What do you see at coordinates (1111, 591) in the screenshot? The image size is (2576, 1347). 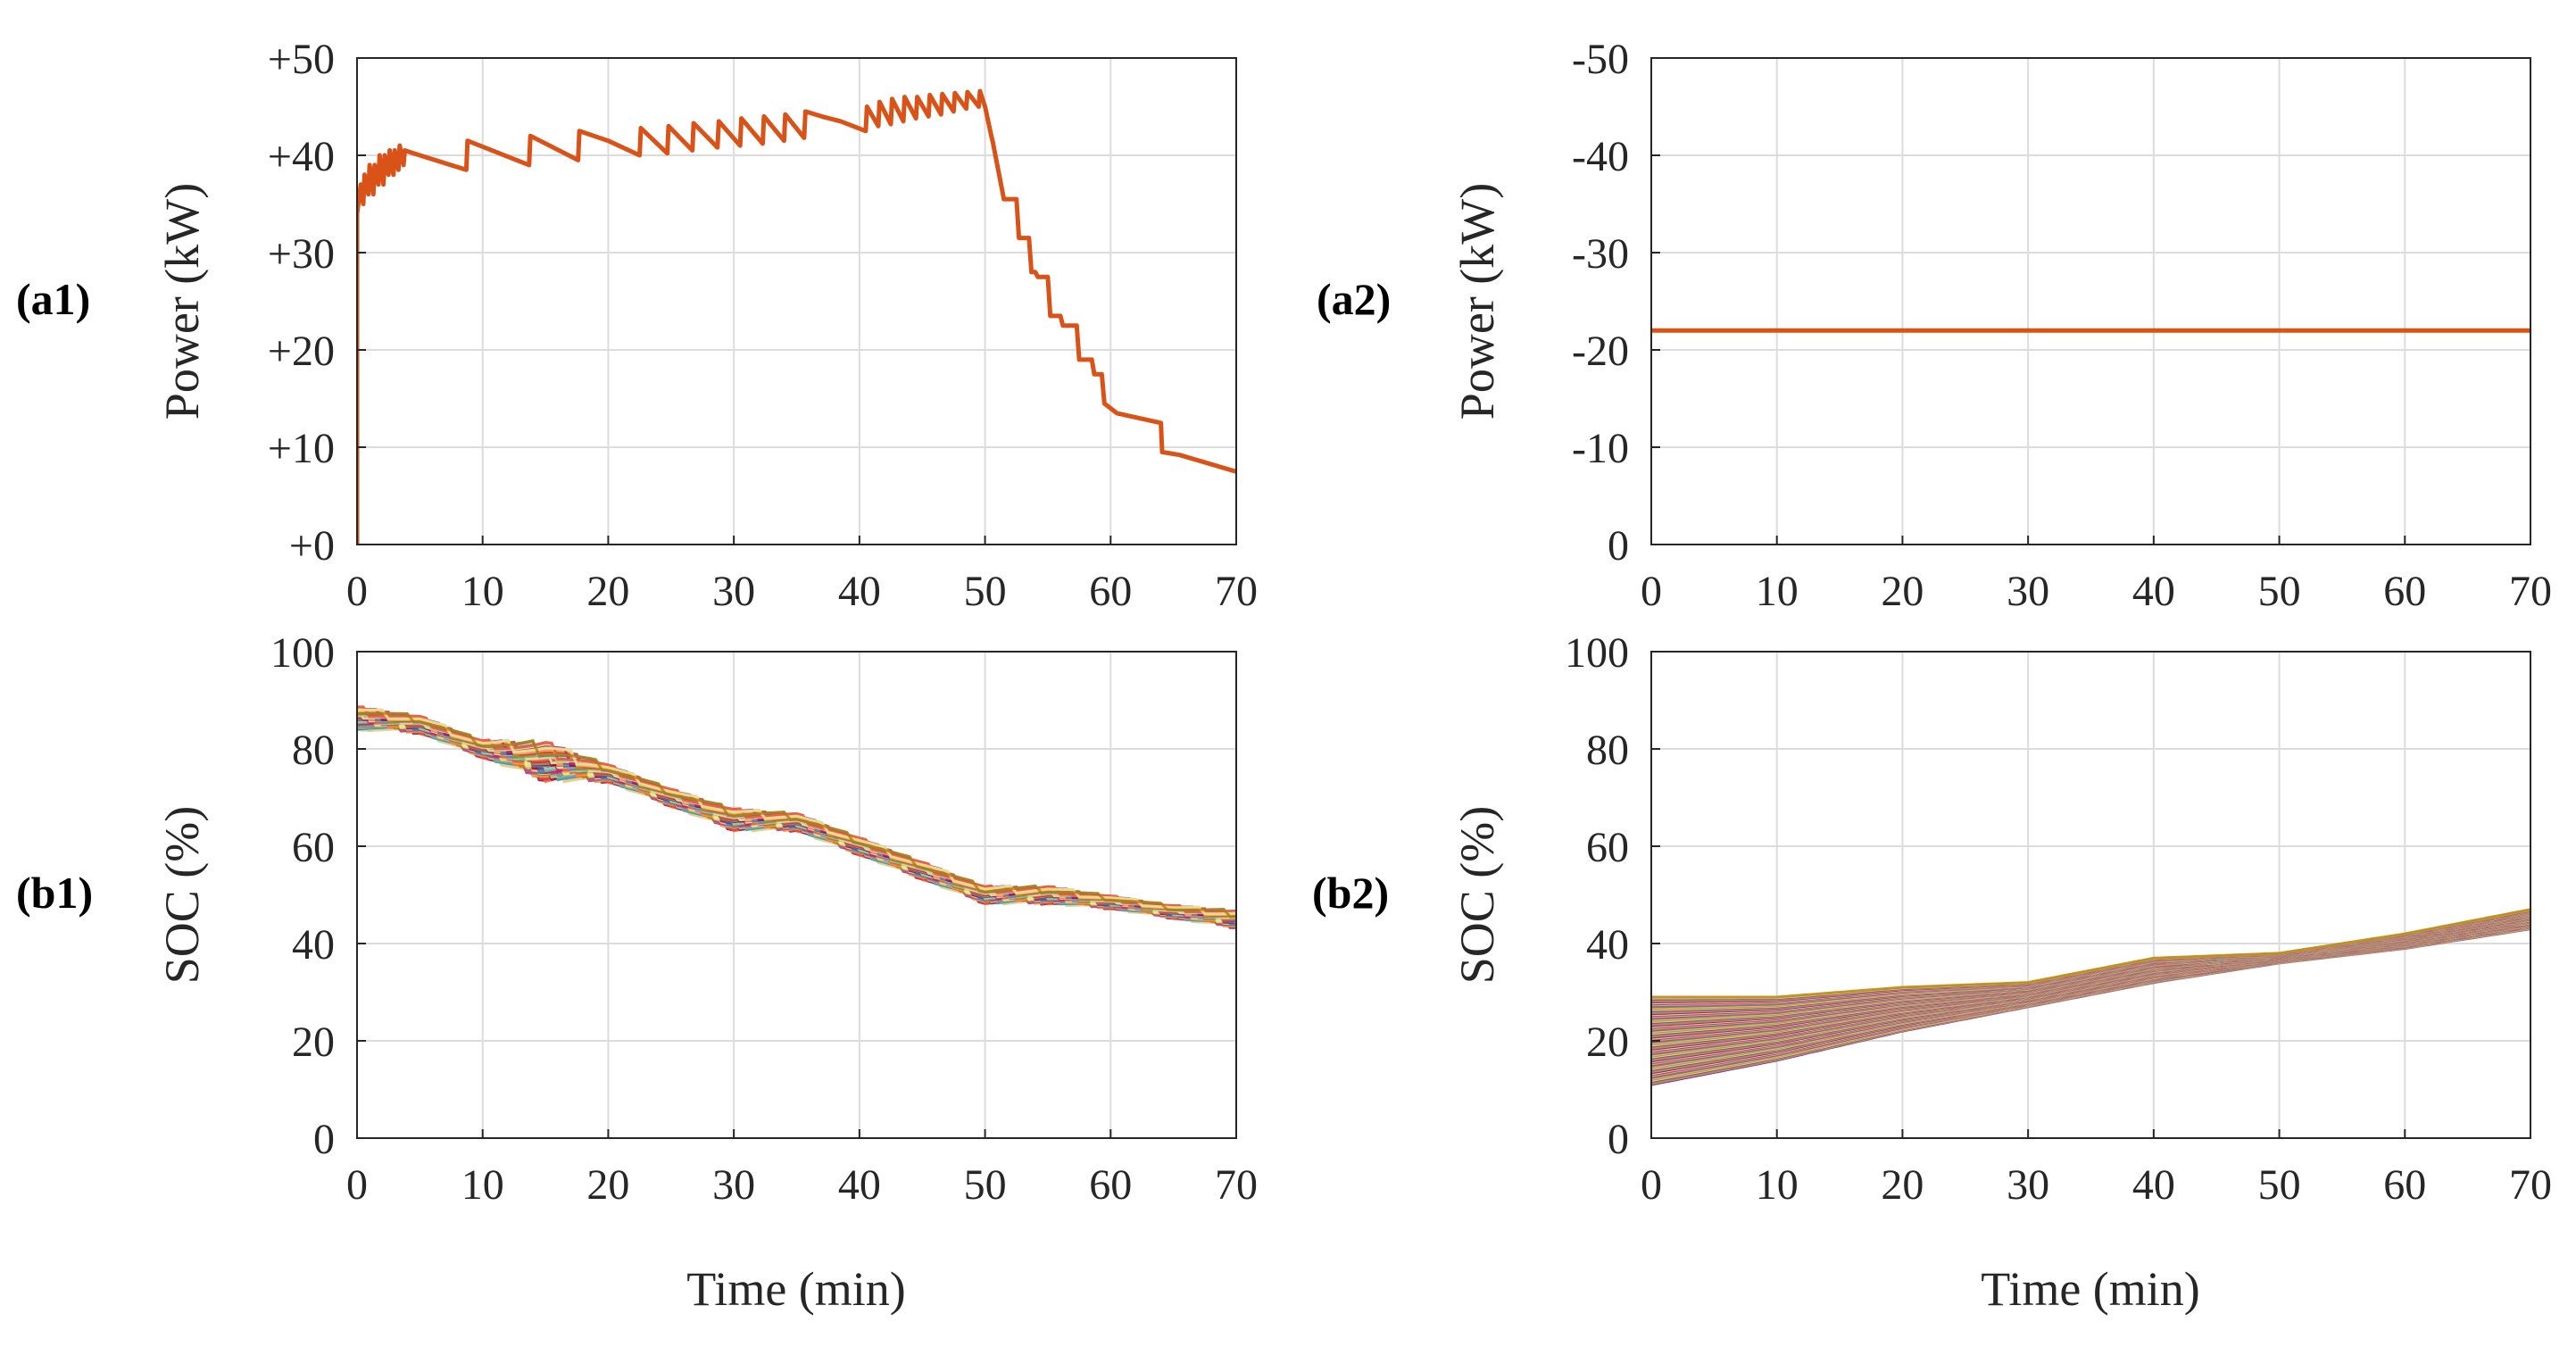 I see `x-tick-label-a1: 60` at bounding box center [1111, 591].